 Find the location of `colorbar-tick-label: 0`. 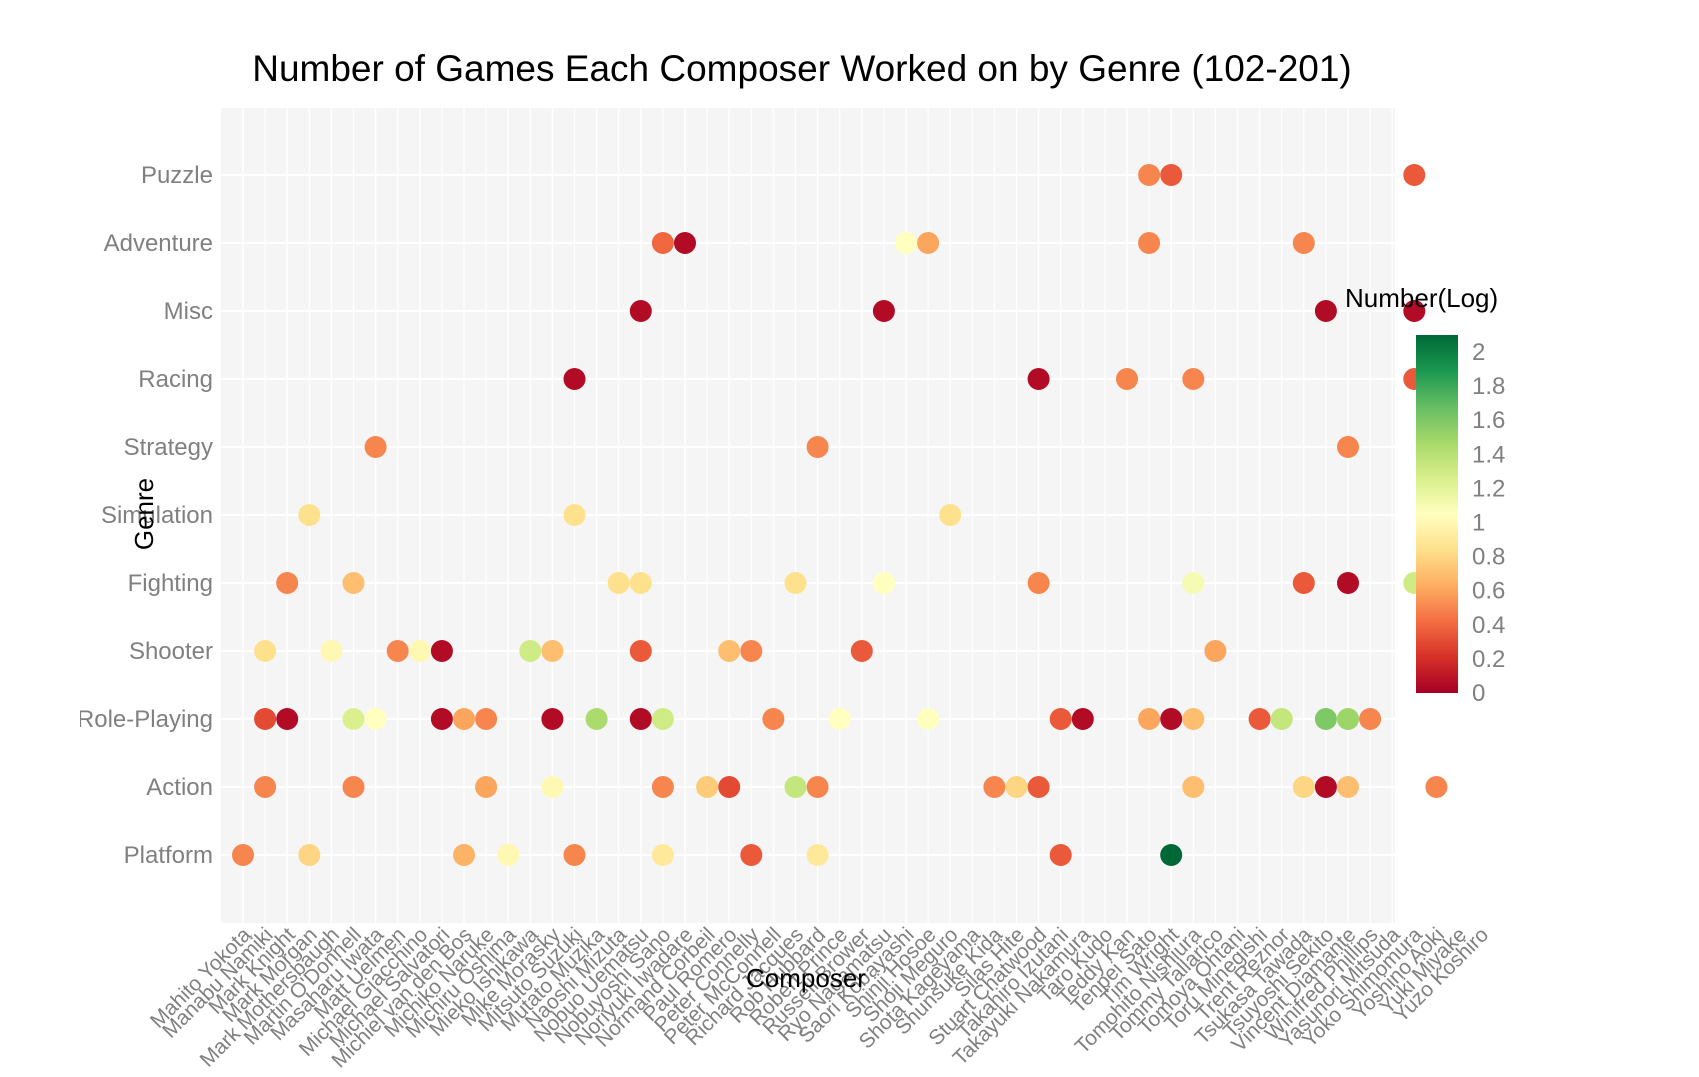

colorbar-tick-label: 0 is located at coordinates (1478, 693).